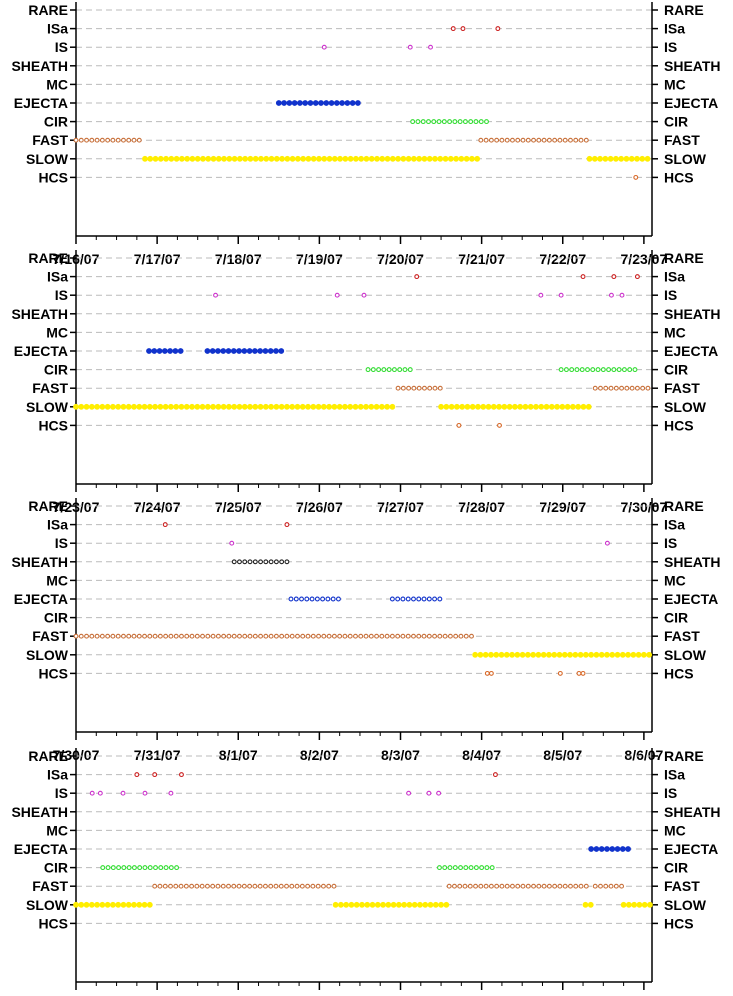 This screenshot has height=996, width=733. I want to click on category-label-left: SLOW, so click(47, 655).